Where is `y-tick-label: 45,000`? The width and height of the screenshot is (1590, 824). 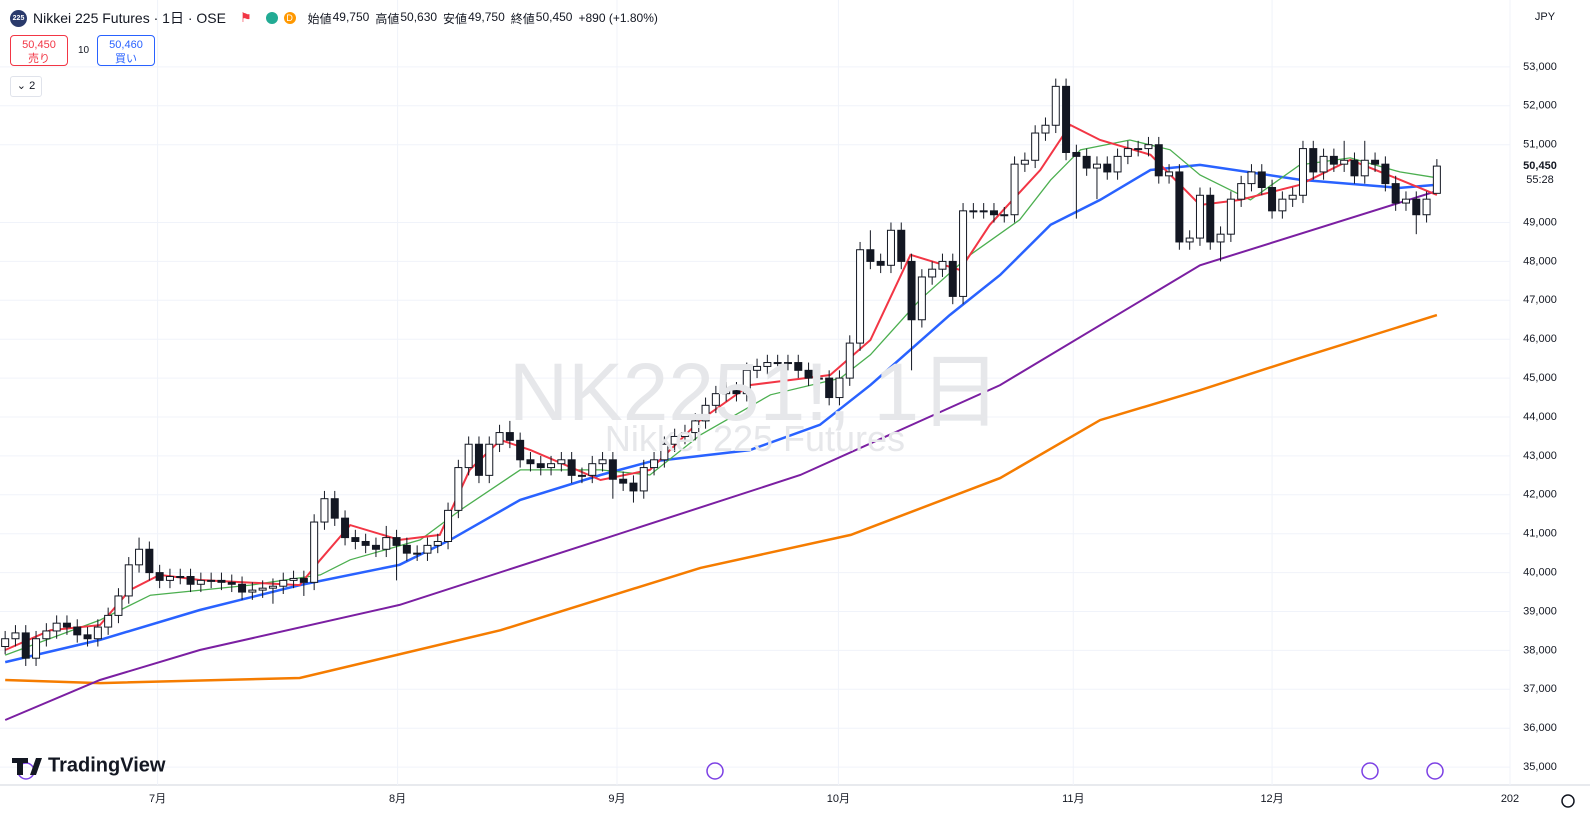 y-tick-label: 45,000 is located at coordinates (1540, 378).